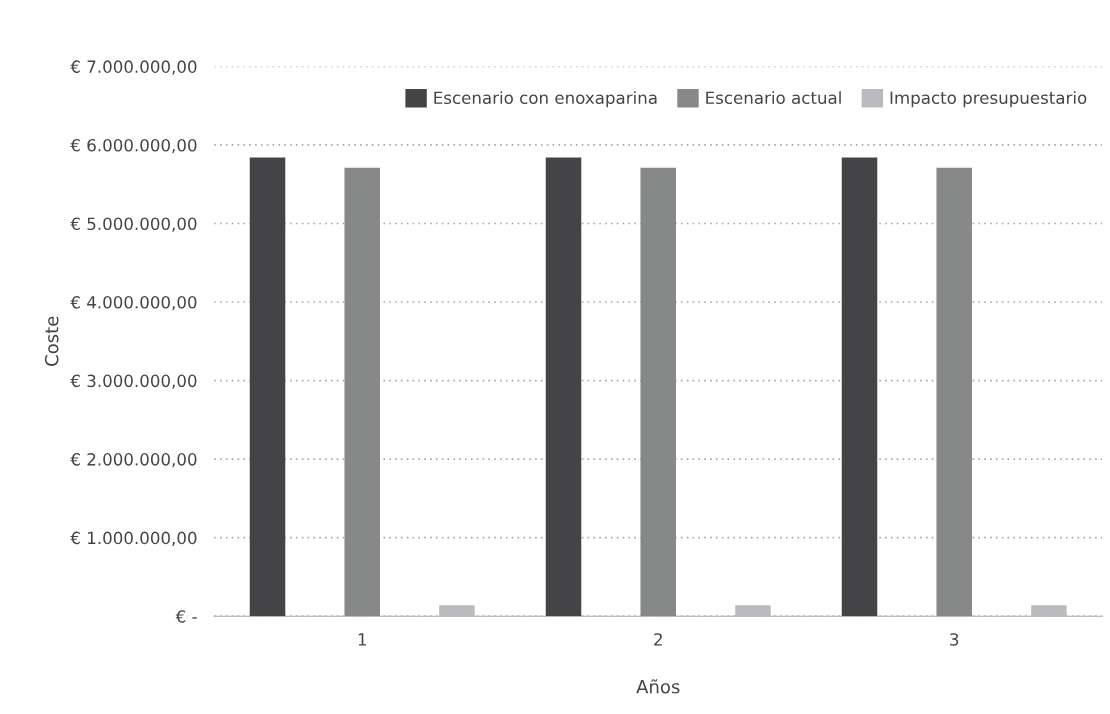 The width and height of the screenshot is (1110, 714). What do you see at coordinates (133, 460) in the screenshot?
I see `y-tick-label: € 2.000.000,00` at bounding box center [133, 460].